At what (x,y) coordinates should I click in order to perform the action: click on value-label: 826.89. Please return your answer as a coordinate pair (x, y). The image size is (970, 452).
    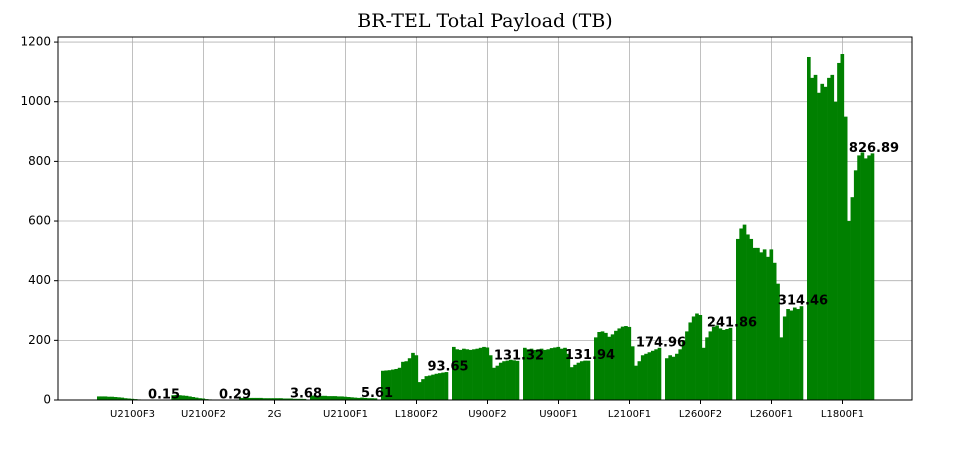
    Looking at the image, I should click on (874, 148).